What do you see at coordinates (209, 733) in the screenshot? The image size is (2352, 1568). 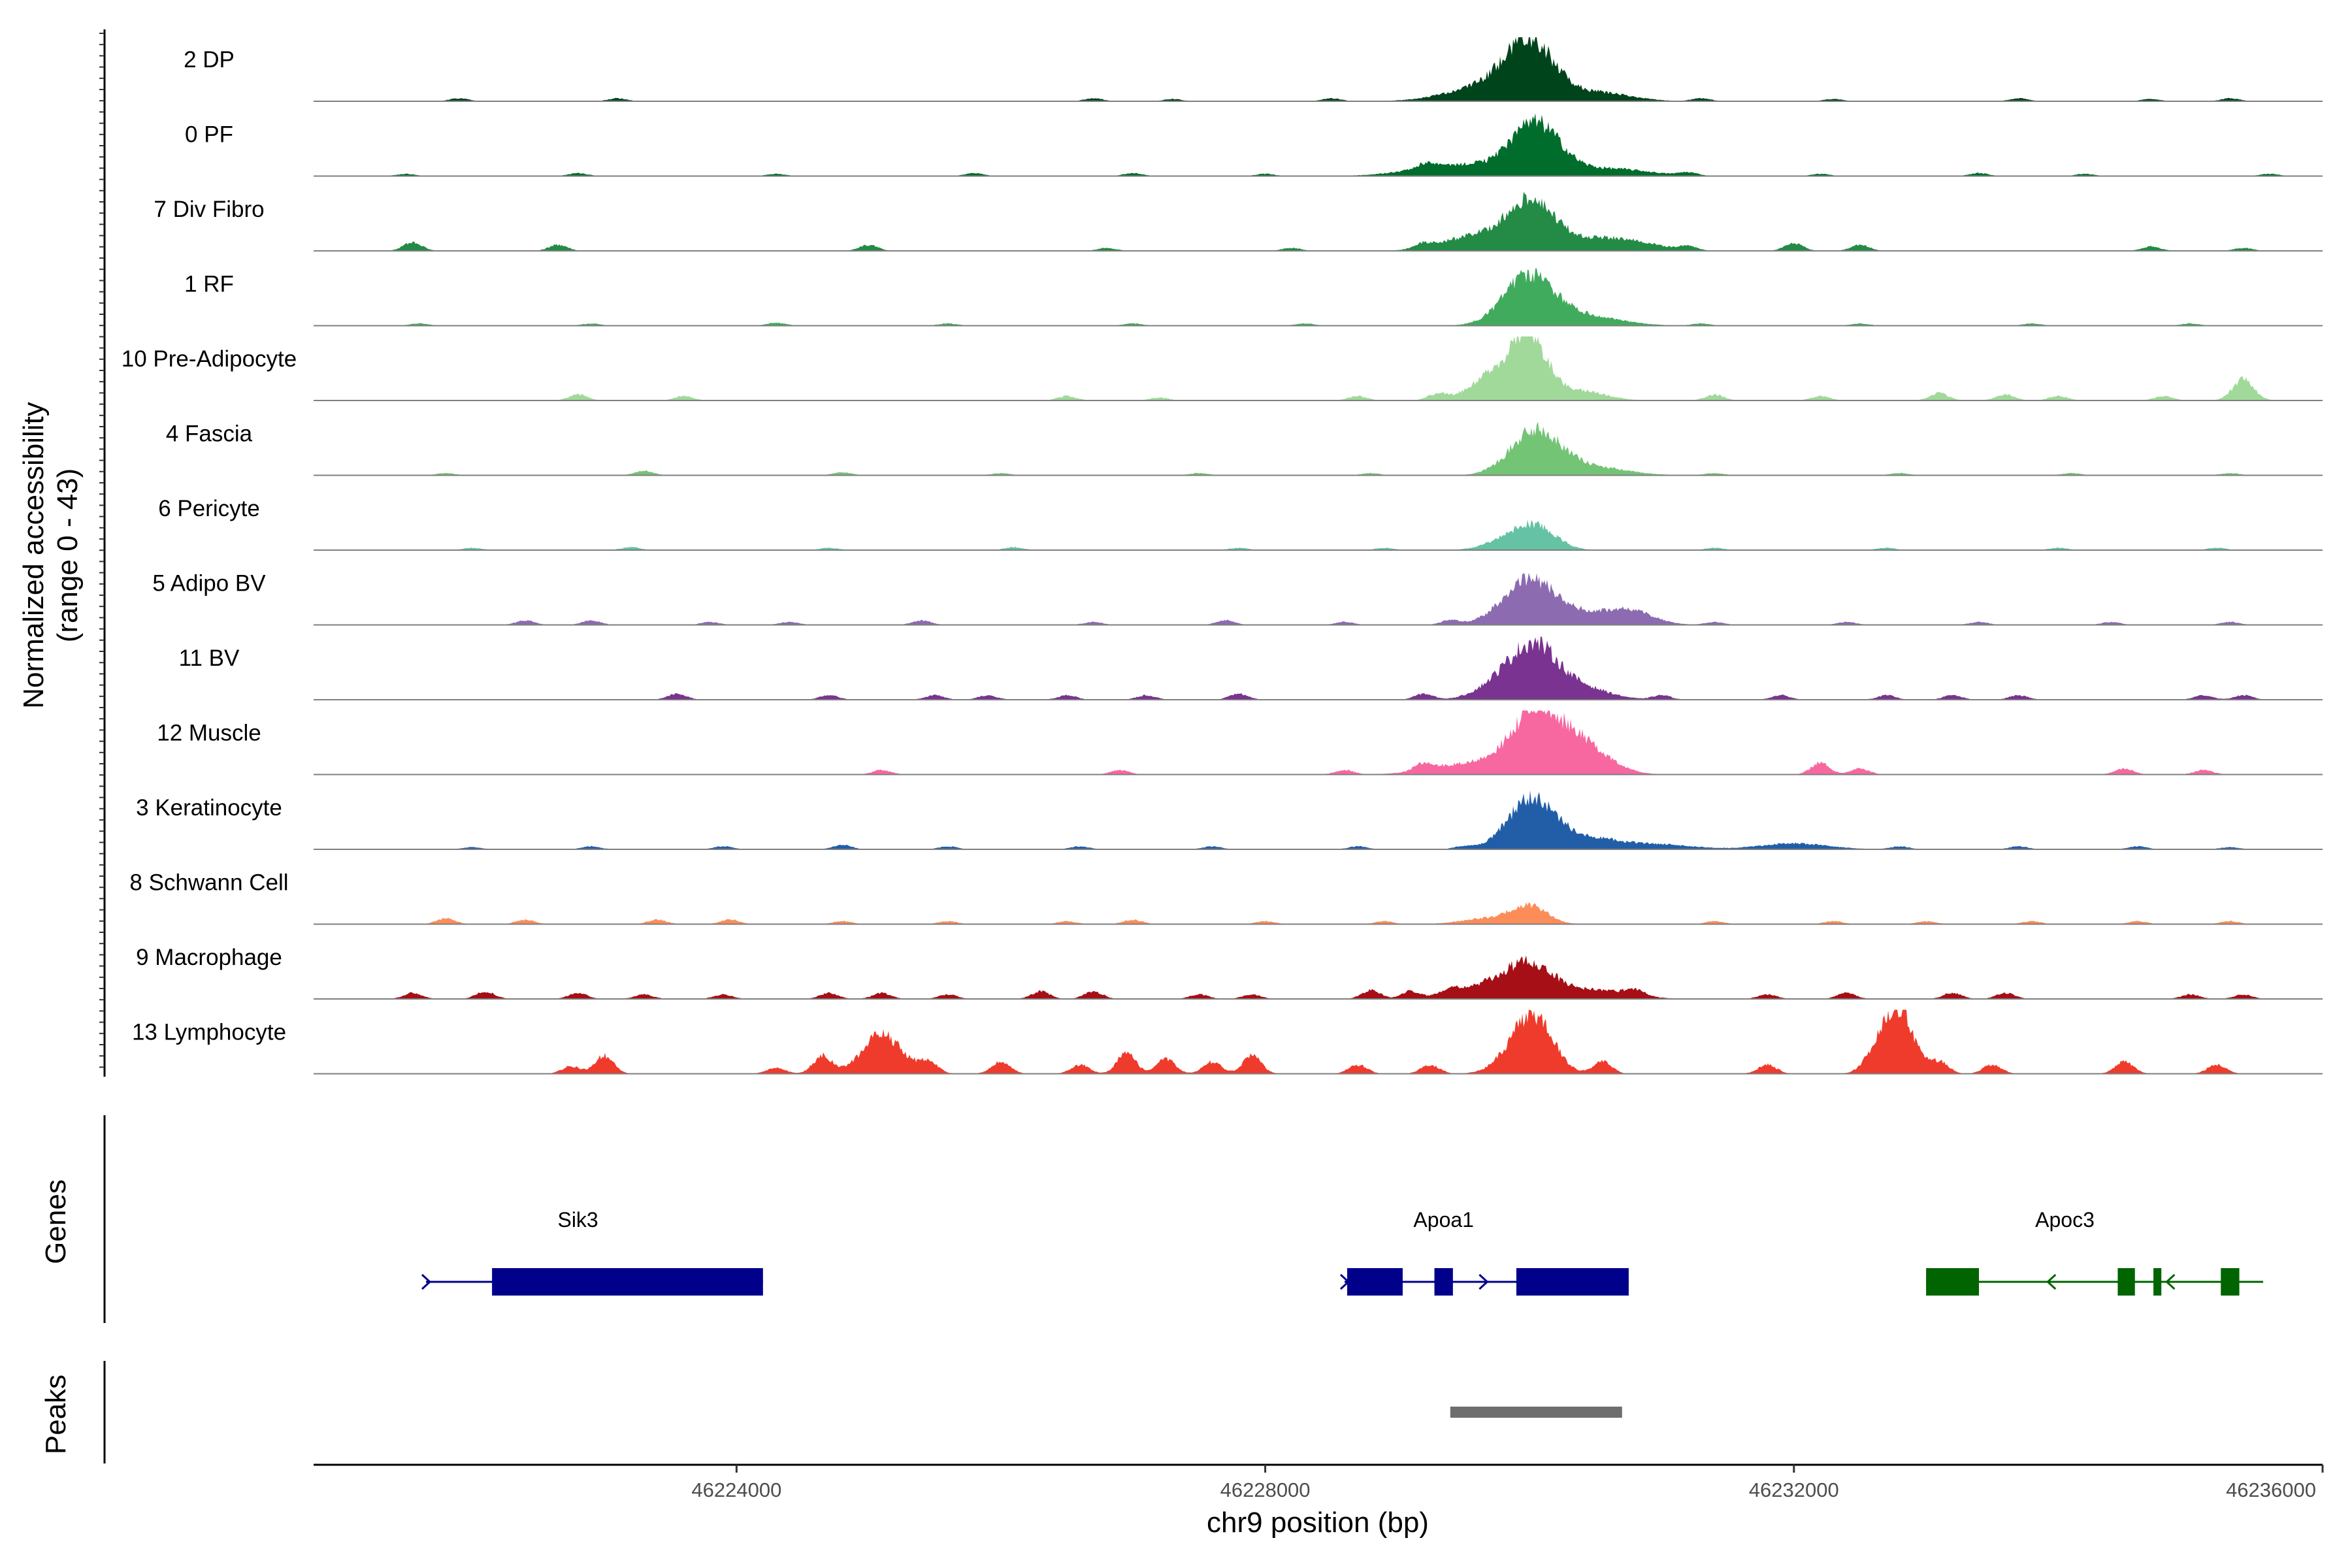 I see `track-label: 12 Muscle` at bounding box center [209, 733].